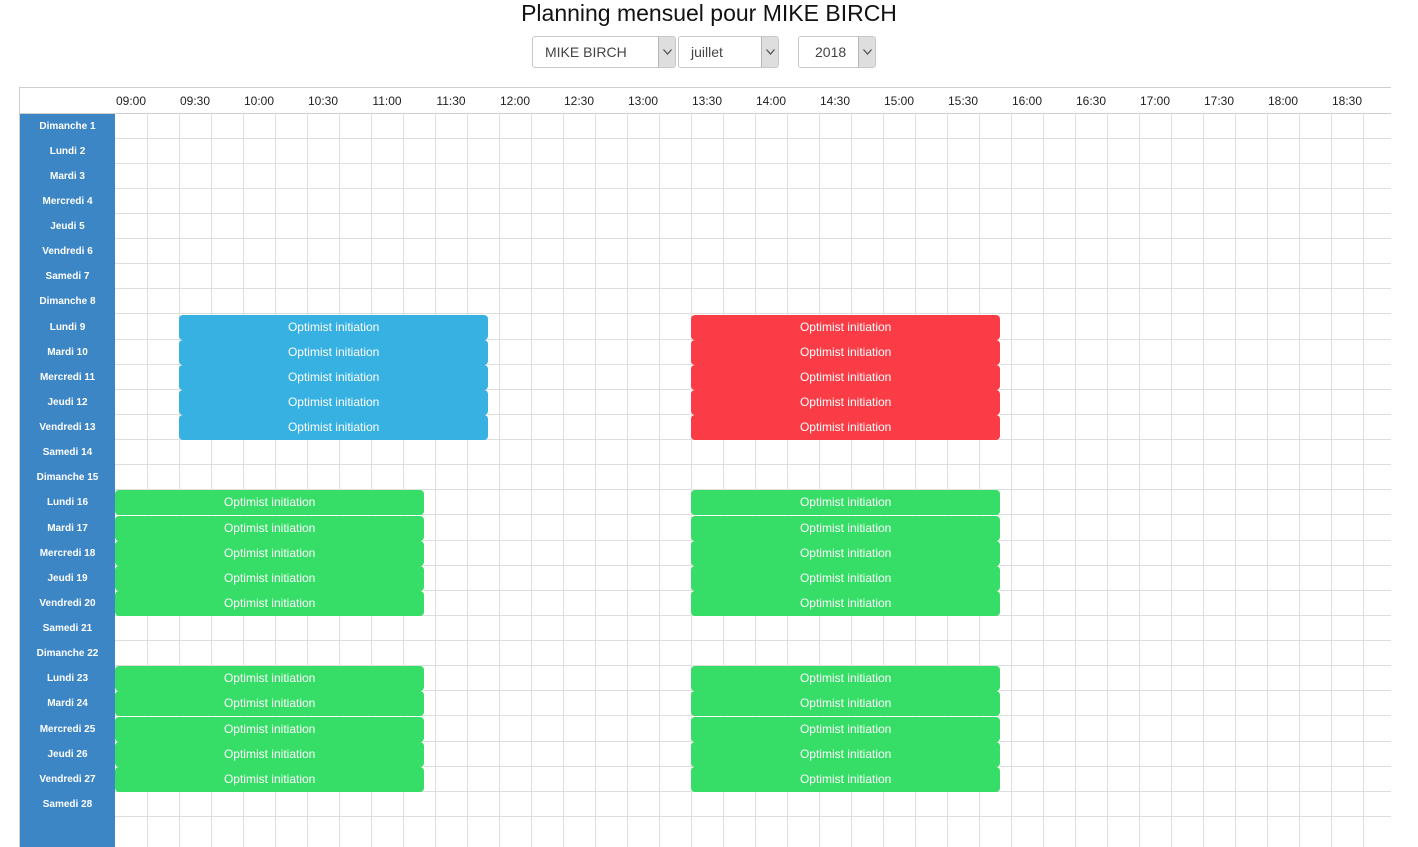 This screenshot has height=847, width=1418. I want to click on day-label: Jeudi 26, so click(67, 754).